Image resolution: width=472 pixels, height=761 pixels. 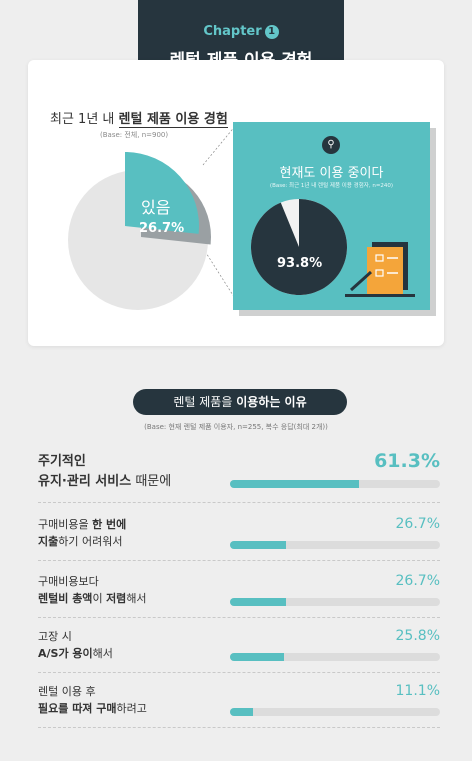 What do you see at coordinates (417, 691) in the screenshot?
I see `reason-value: 11.1%` at bounding box center [417, 691].